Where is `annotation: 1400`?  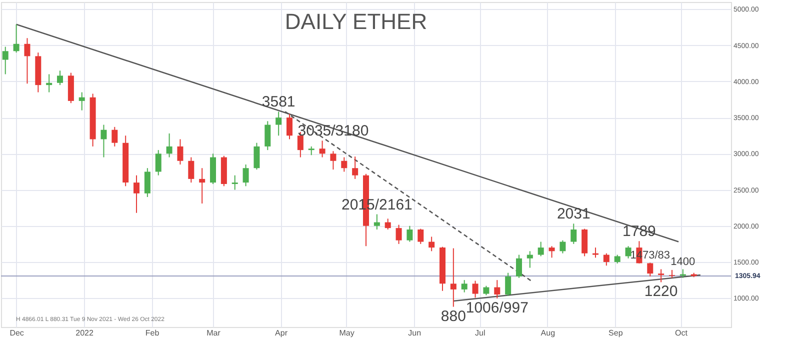
annotation: 1400 is located at coordinates (683, 262).